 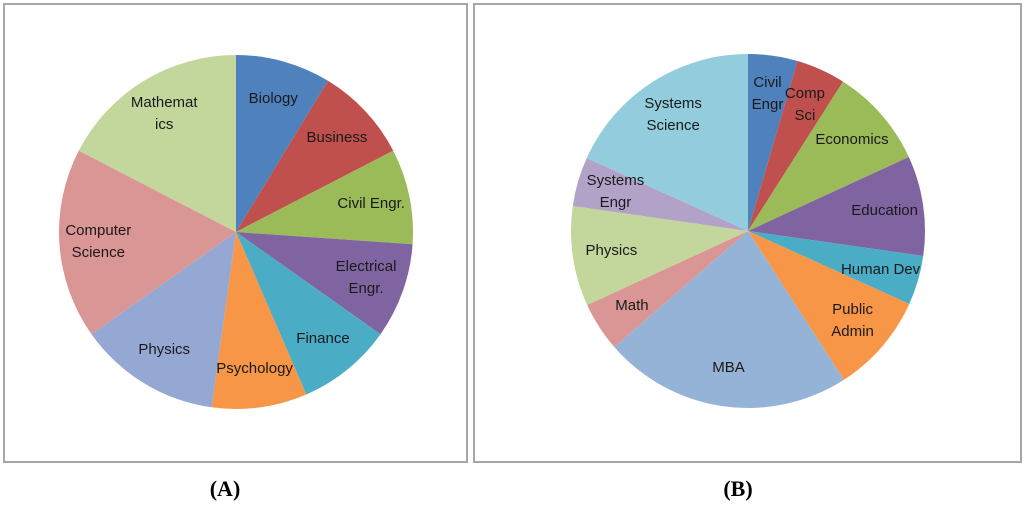 What do you see at coordinates (767, 94) in the screenshot?
I see `slice-label: Civil Engr` at bounding box center [767, 94].